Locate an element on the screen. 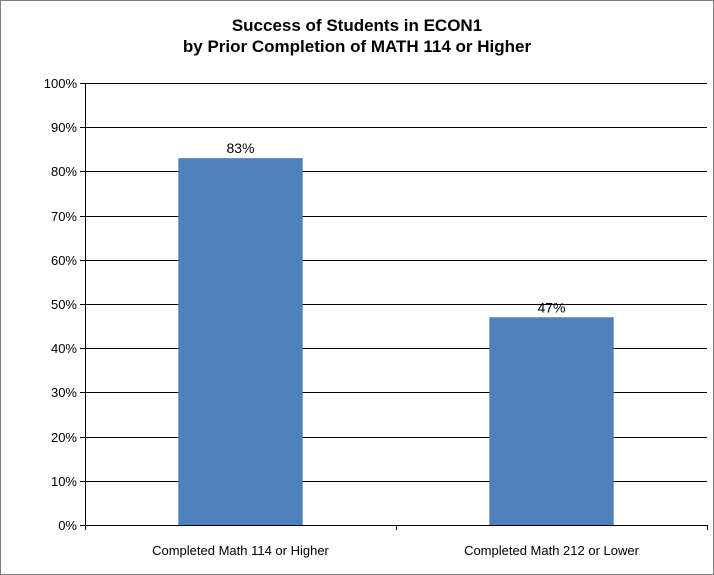 This screenshot has width=714, height=575. y-tick-label-20: 20% is located at coordinates (64, 437).